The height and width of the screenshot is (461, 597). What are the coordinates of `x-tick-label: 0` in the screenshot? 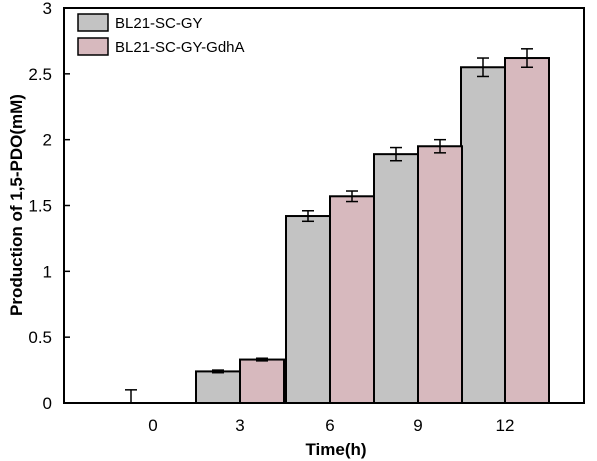 It's located at (152, 425).